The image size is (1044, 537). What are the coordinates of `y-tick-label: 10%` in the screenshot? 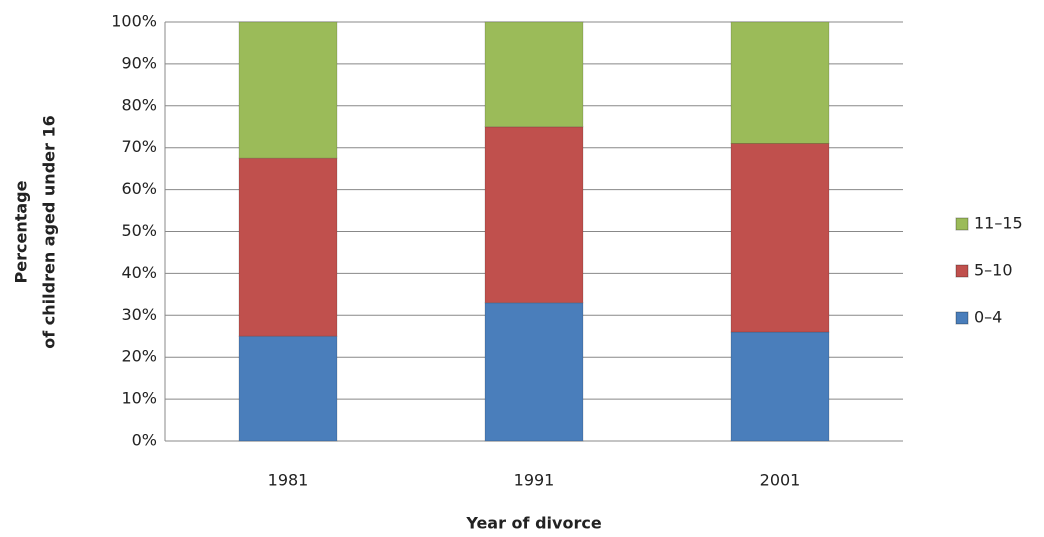 It's located at (139, 398).